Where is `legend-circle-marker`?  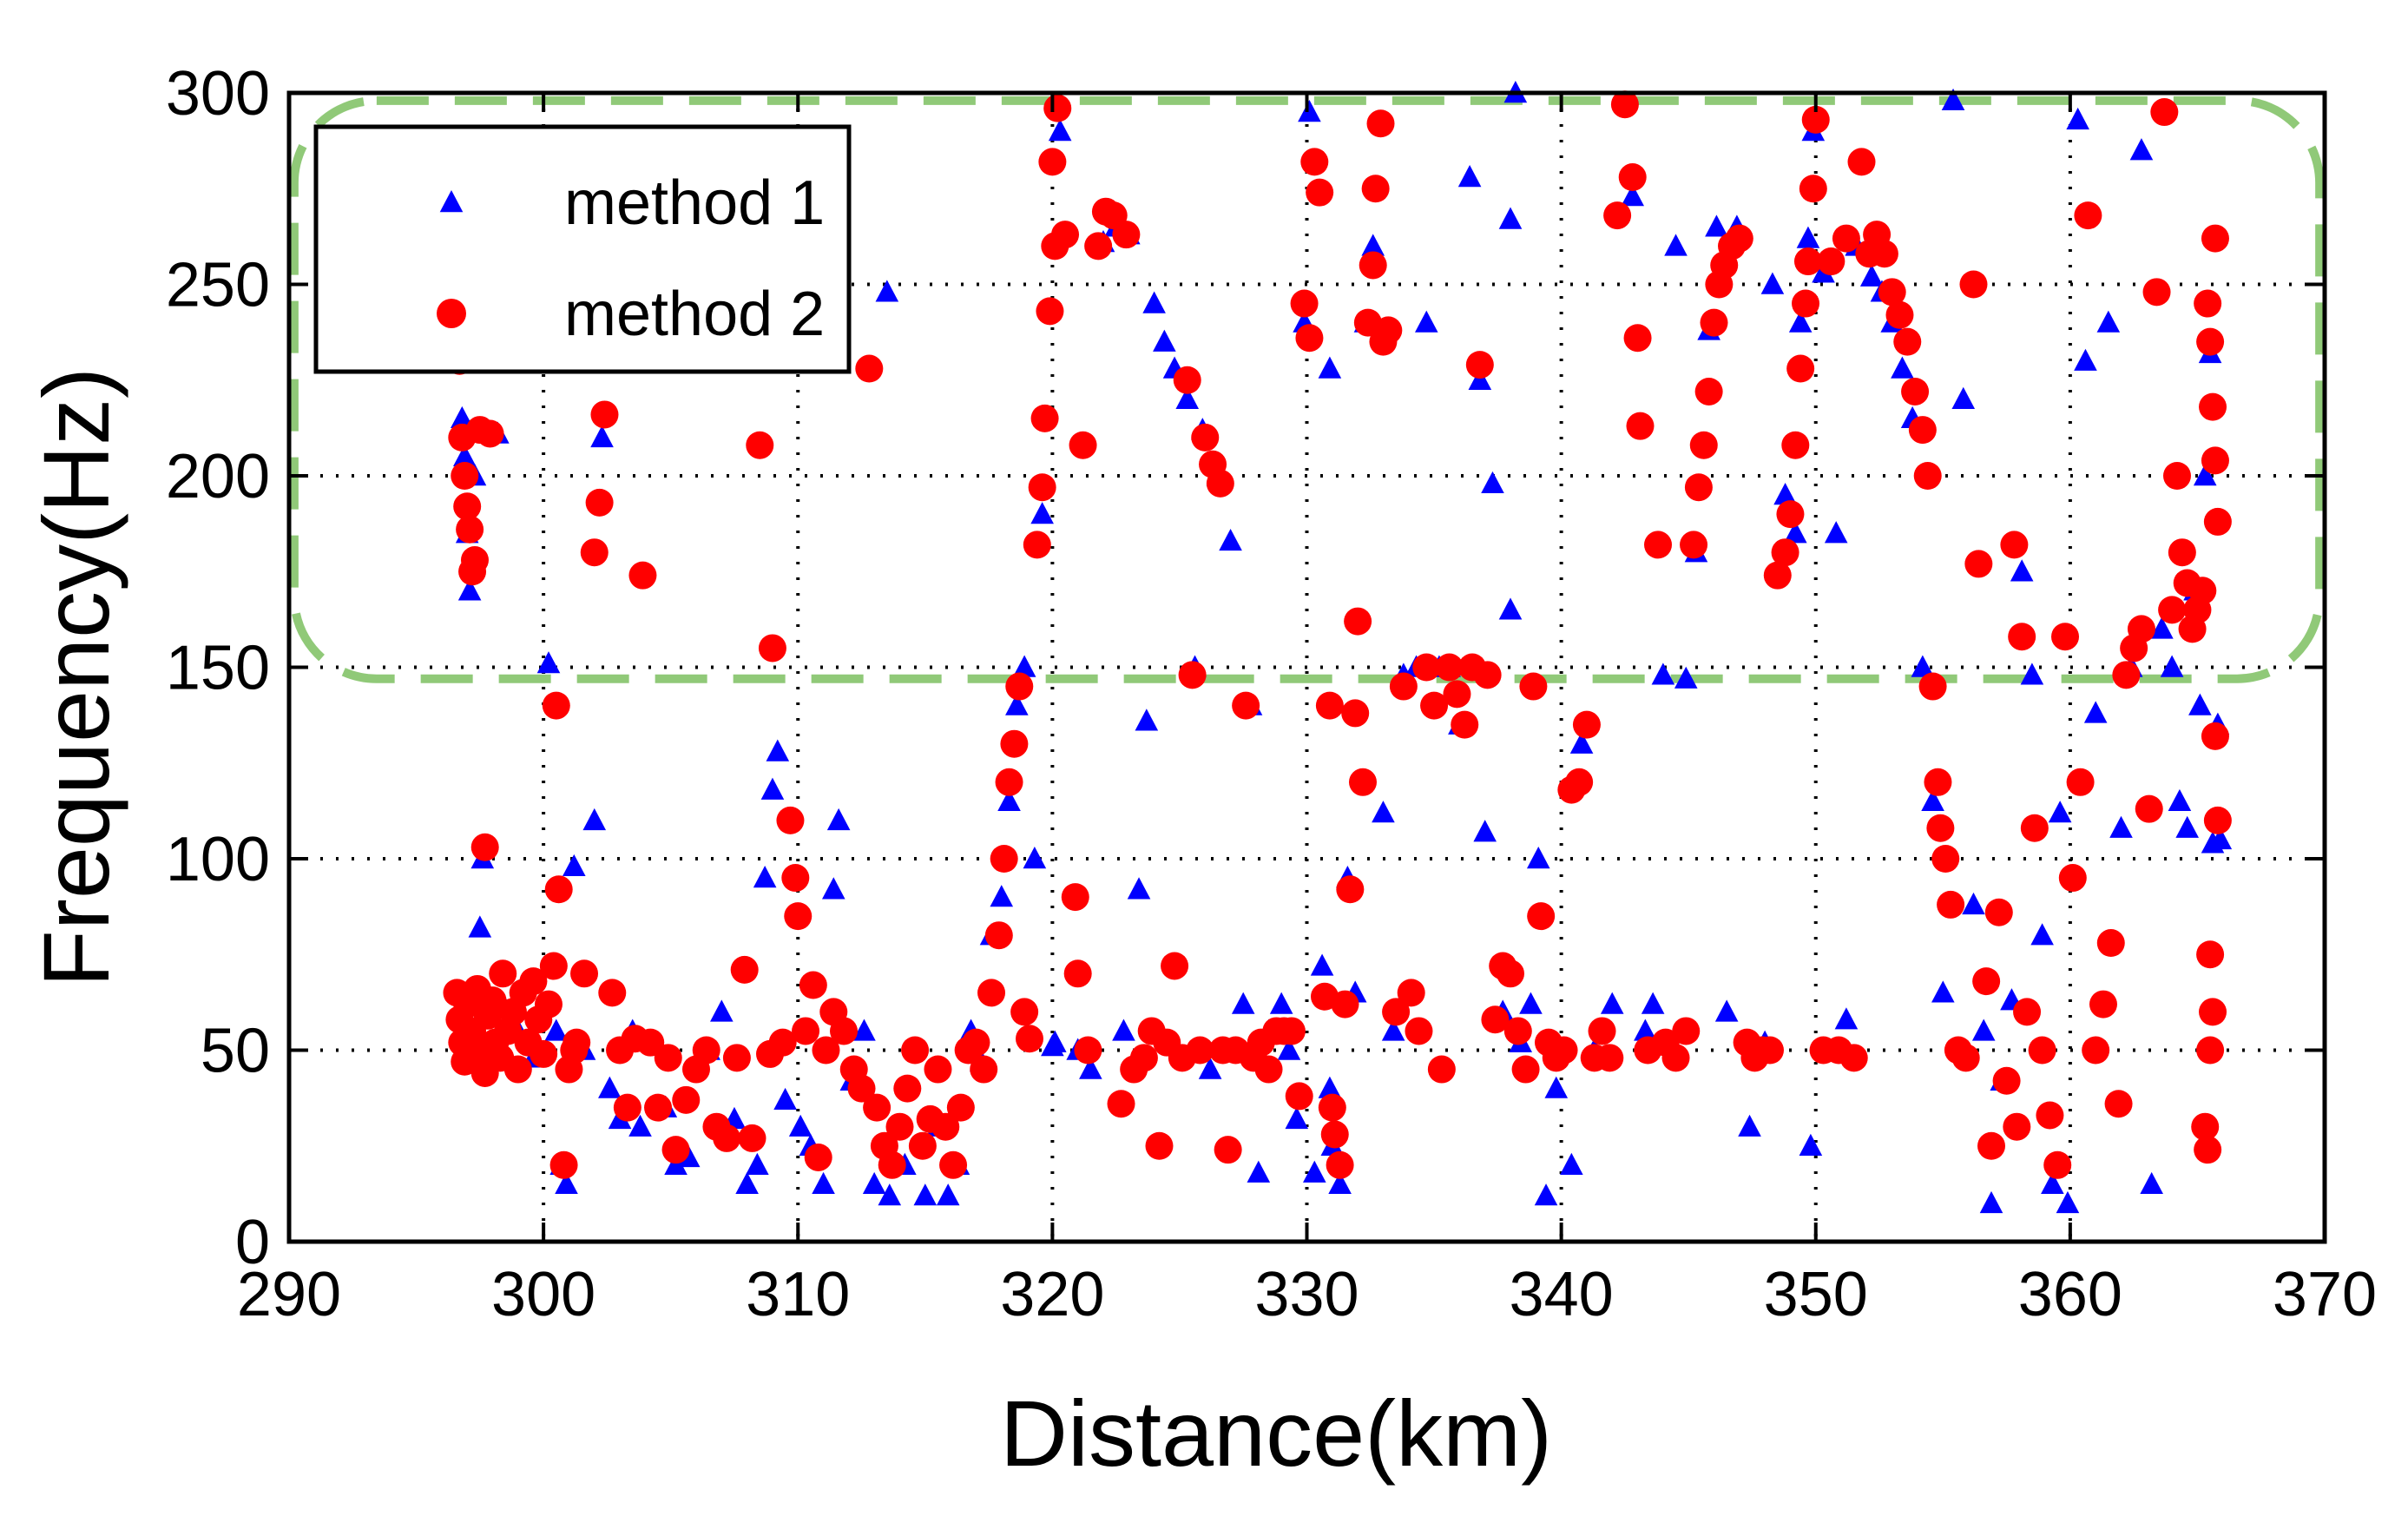
legend-circle-marker is located at coordinates (451, 313).